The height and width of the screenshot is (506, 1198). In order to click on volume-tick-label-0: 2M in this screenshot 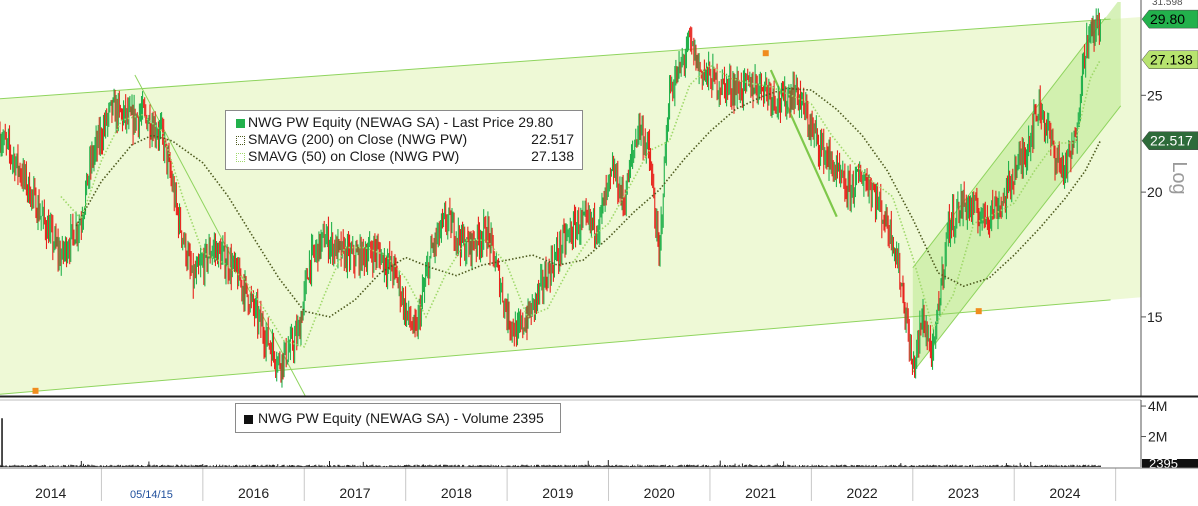, I will do `click(1157, 437)`.